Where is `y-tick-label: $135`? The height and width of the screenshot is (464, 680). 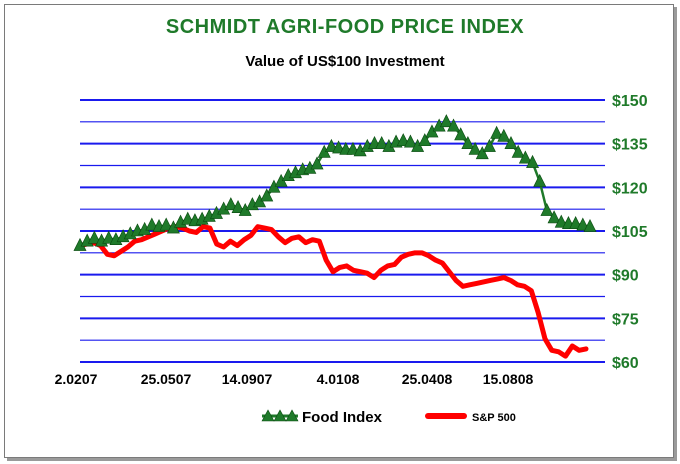
y-tick-label: $135 is located at coordinates (630, 145).